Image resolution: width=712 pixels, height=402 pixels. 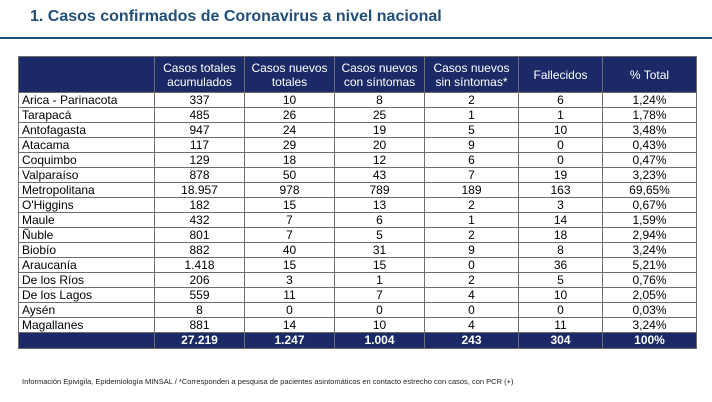 What do you see at coordinates (379, 115) in the screenshot?
I see `table-cell: 25` at bounding box center [379, 115].